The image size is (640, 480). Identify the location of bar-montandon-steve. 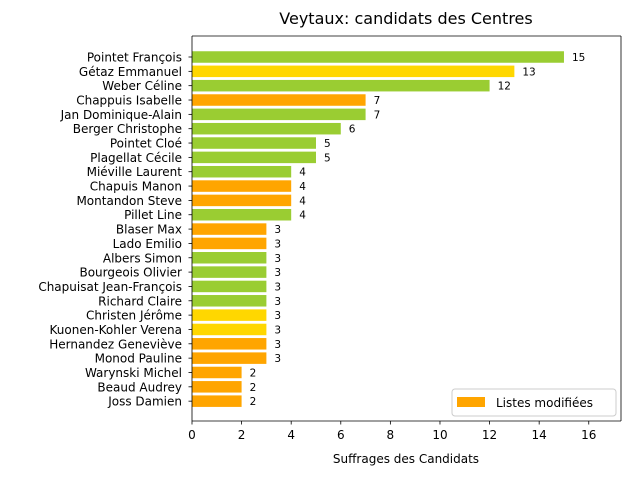
(242, 200).